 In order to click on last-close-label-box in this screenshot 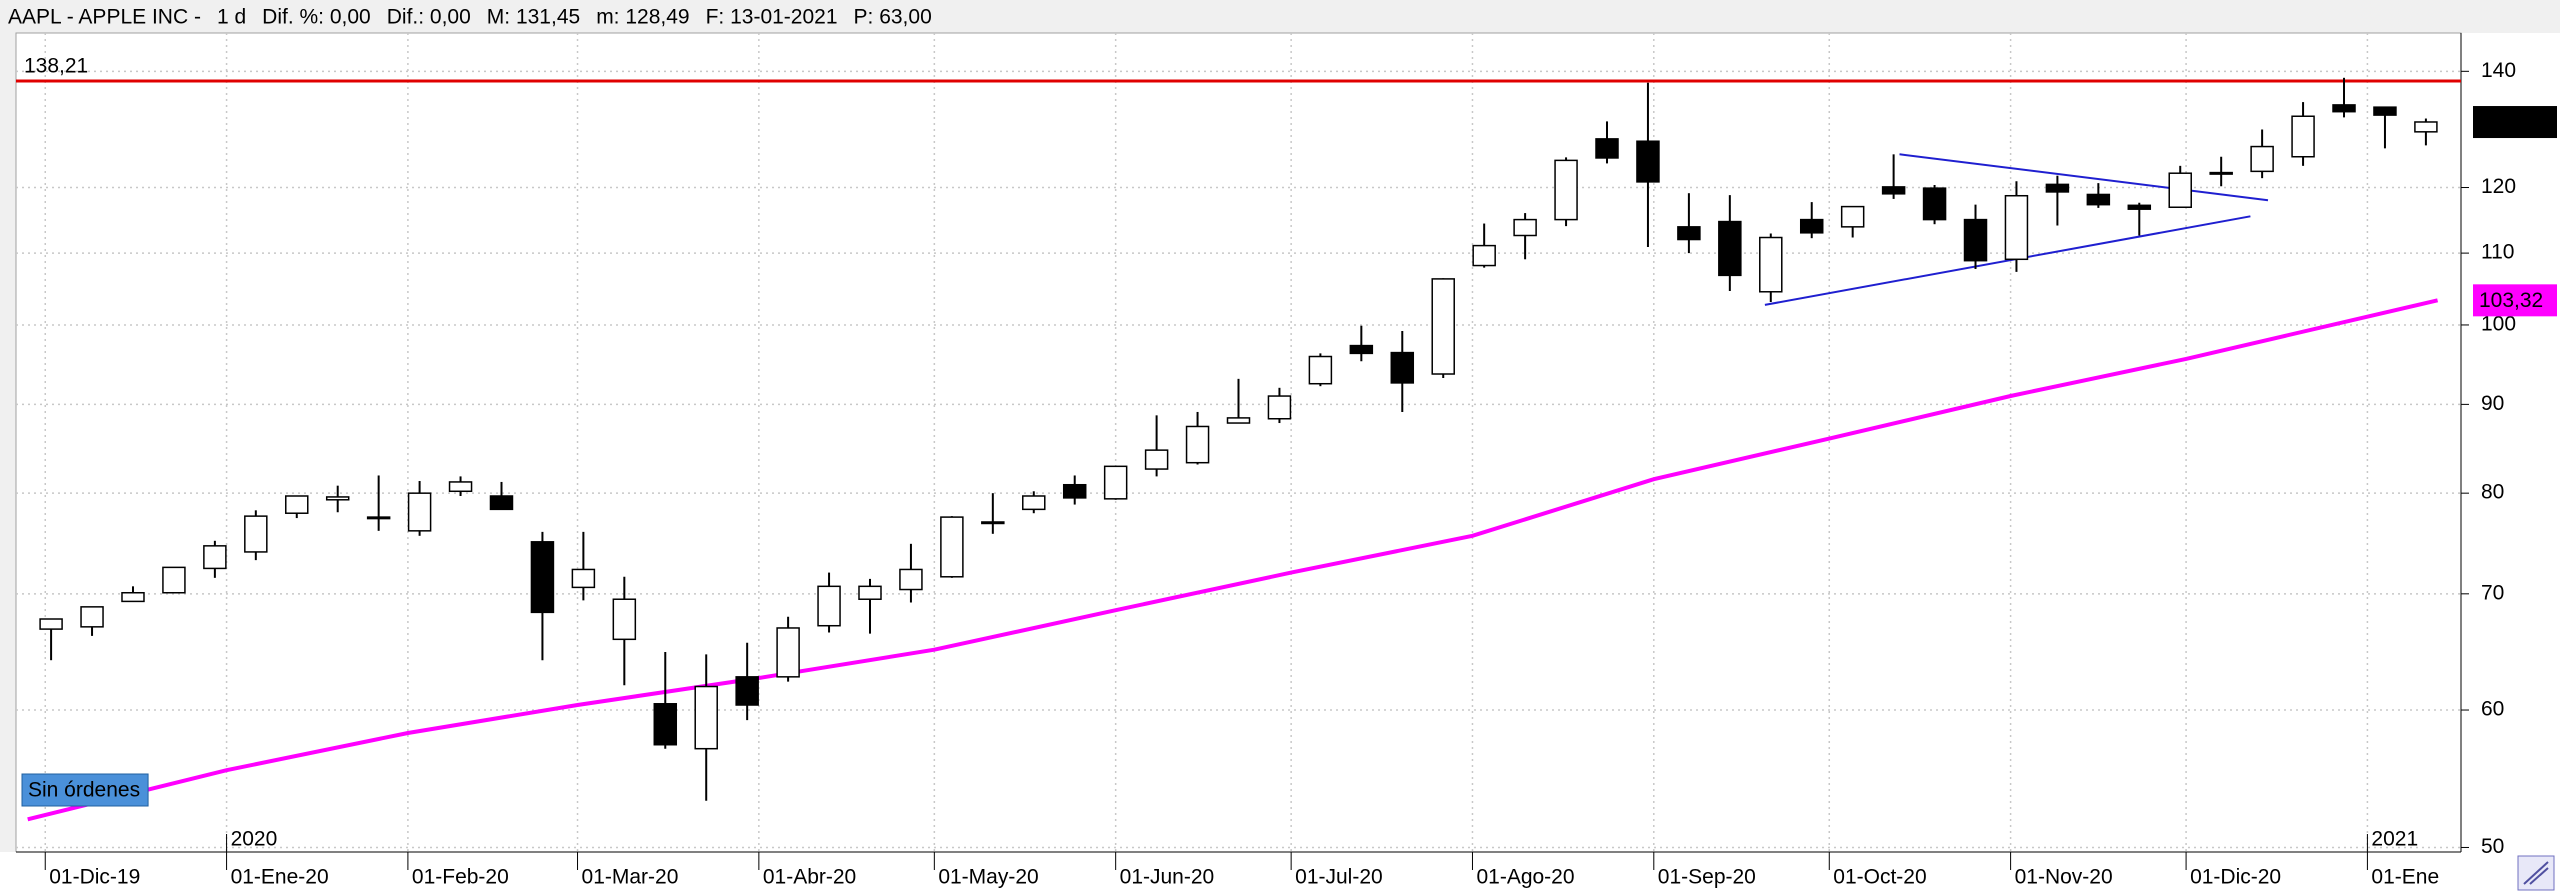, I will do `click(2515, 122)`.